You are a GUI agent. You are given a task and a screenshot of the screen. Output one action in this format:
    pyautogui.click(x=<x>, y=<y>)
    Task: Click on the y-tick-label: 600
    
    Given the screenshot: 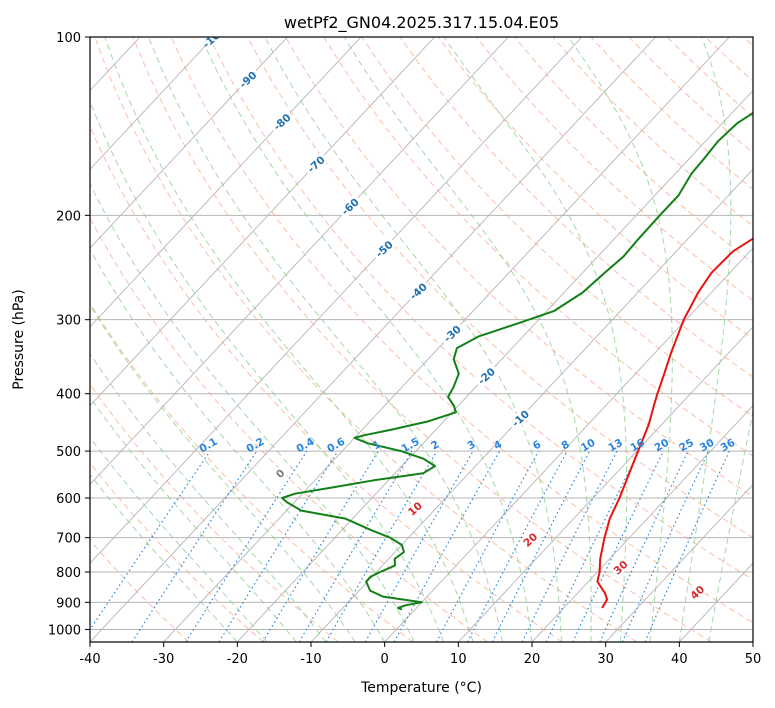 What is the action you would take?
    pyautogui.click(x=68, y=499)
    